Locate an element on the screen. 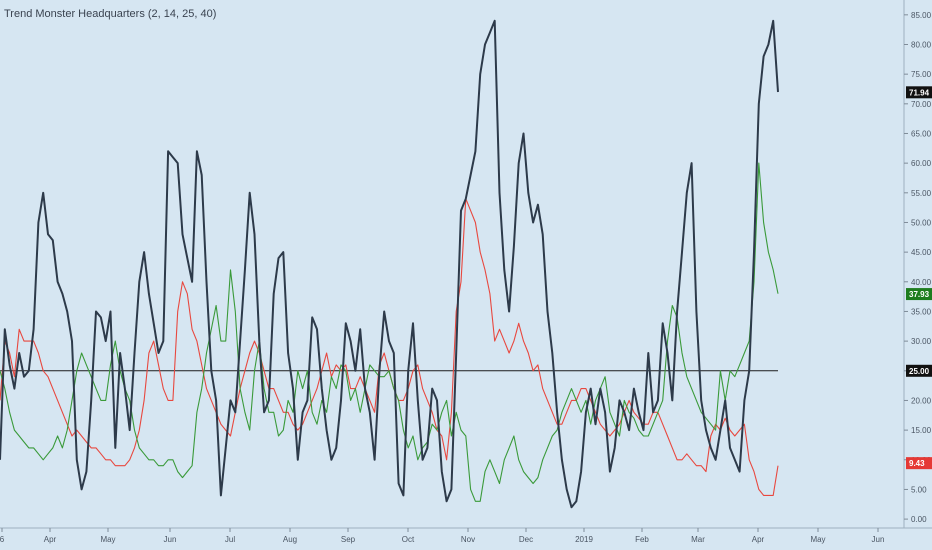  y-tick-label: 50.00 is located at coordinates (921, 222).